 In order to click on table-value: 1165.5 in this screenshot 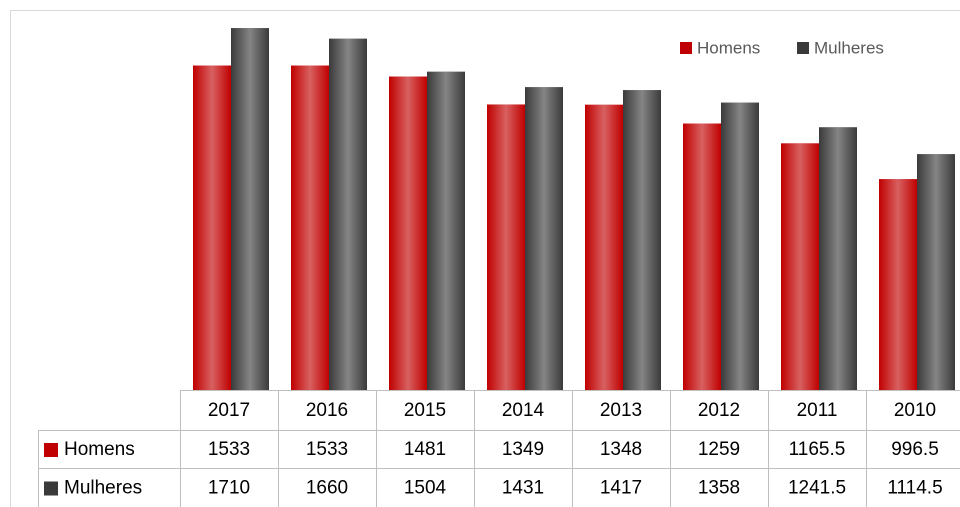, I will do `click(817, 449)`.